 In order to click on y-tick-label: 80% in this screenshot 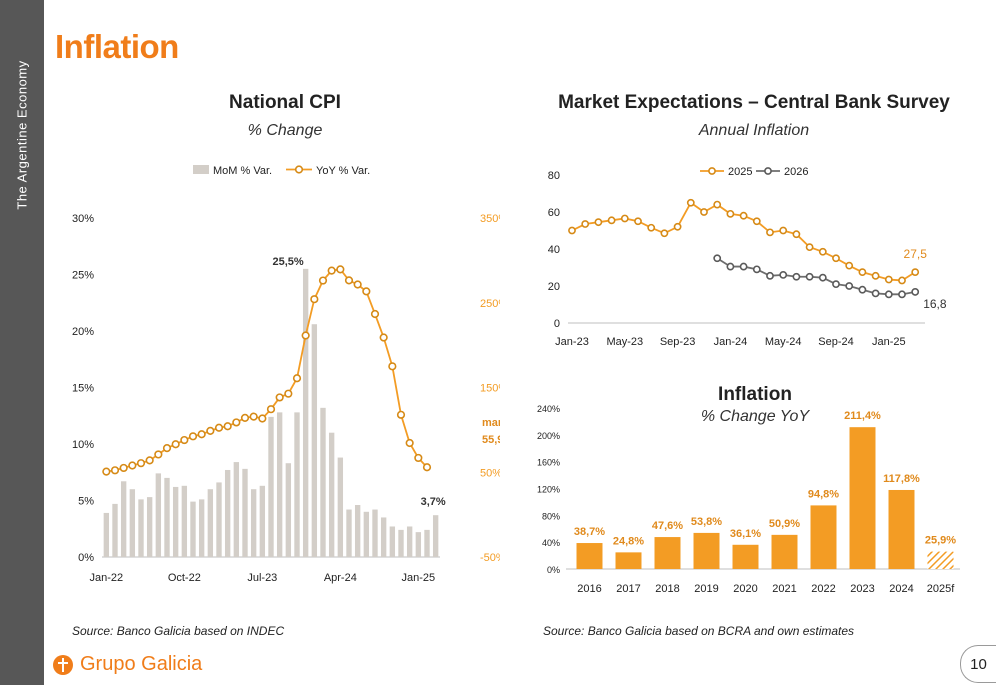, I will do `click(551, 516)`.